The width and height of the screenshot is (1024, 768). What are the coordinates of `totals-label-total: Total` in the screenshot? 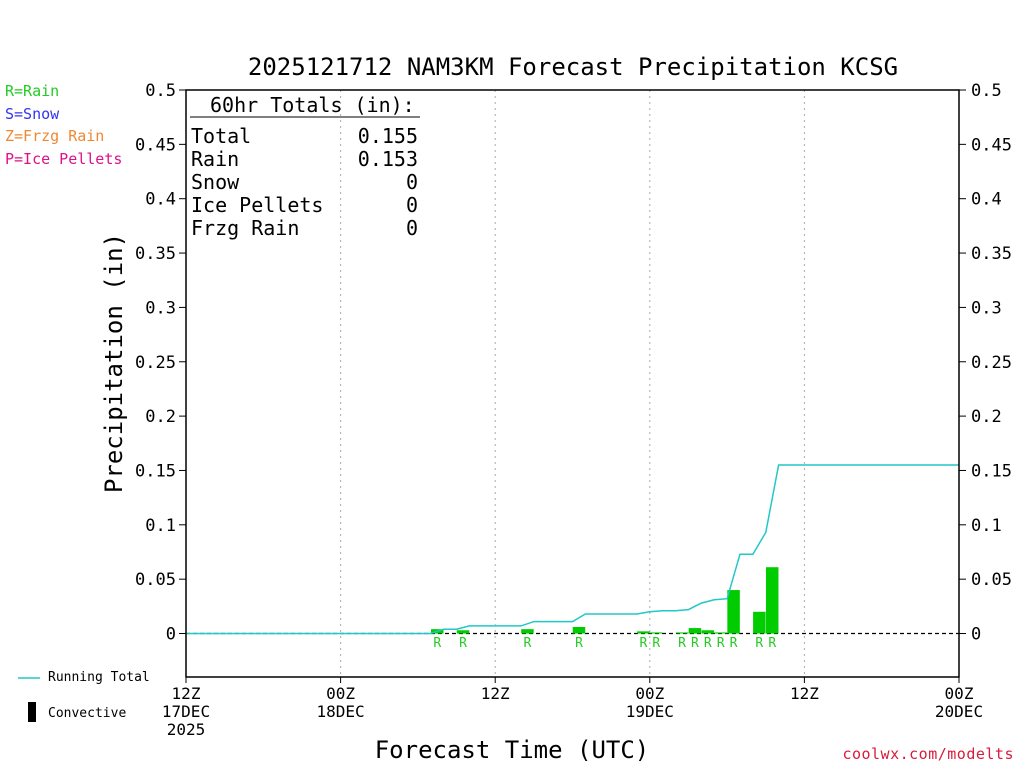 It's located at (221, 136).